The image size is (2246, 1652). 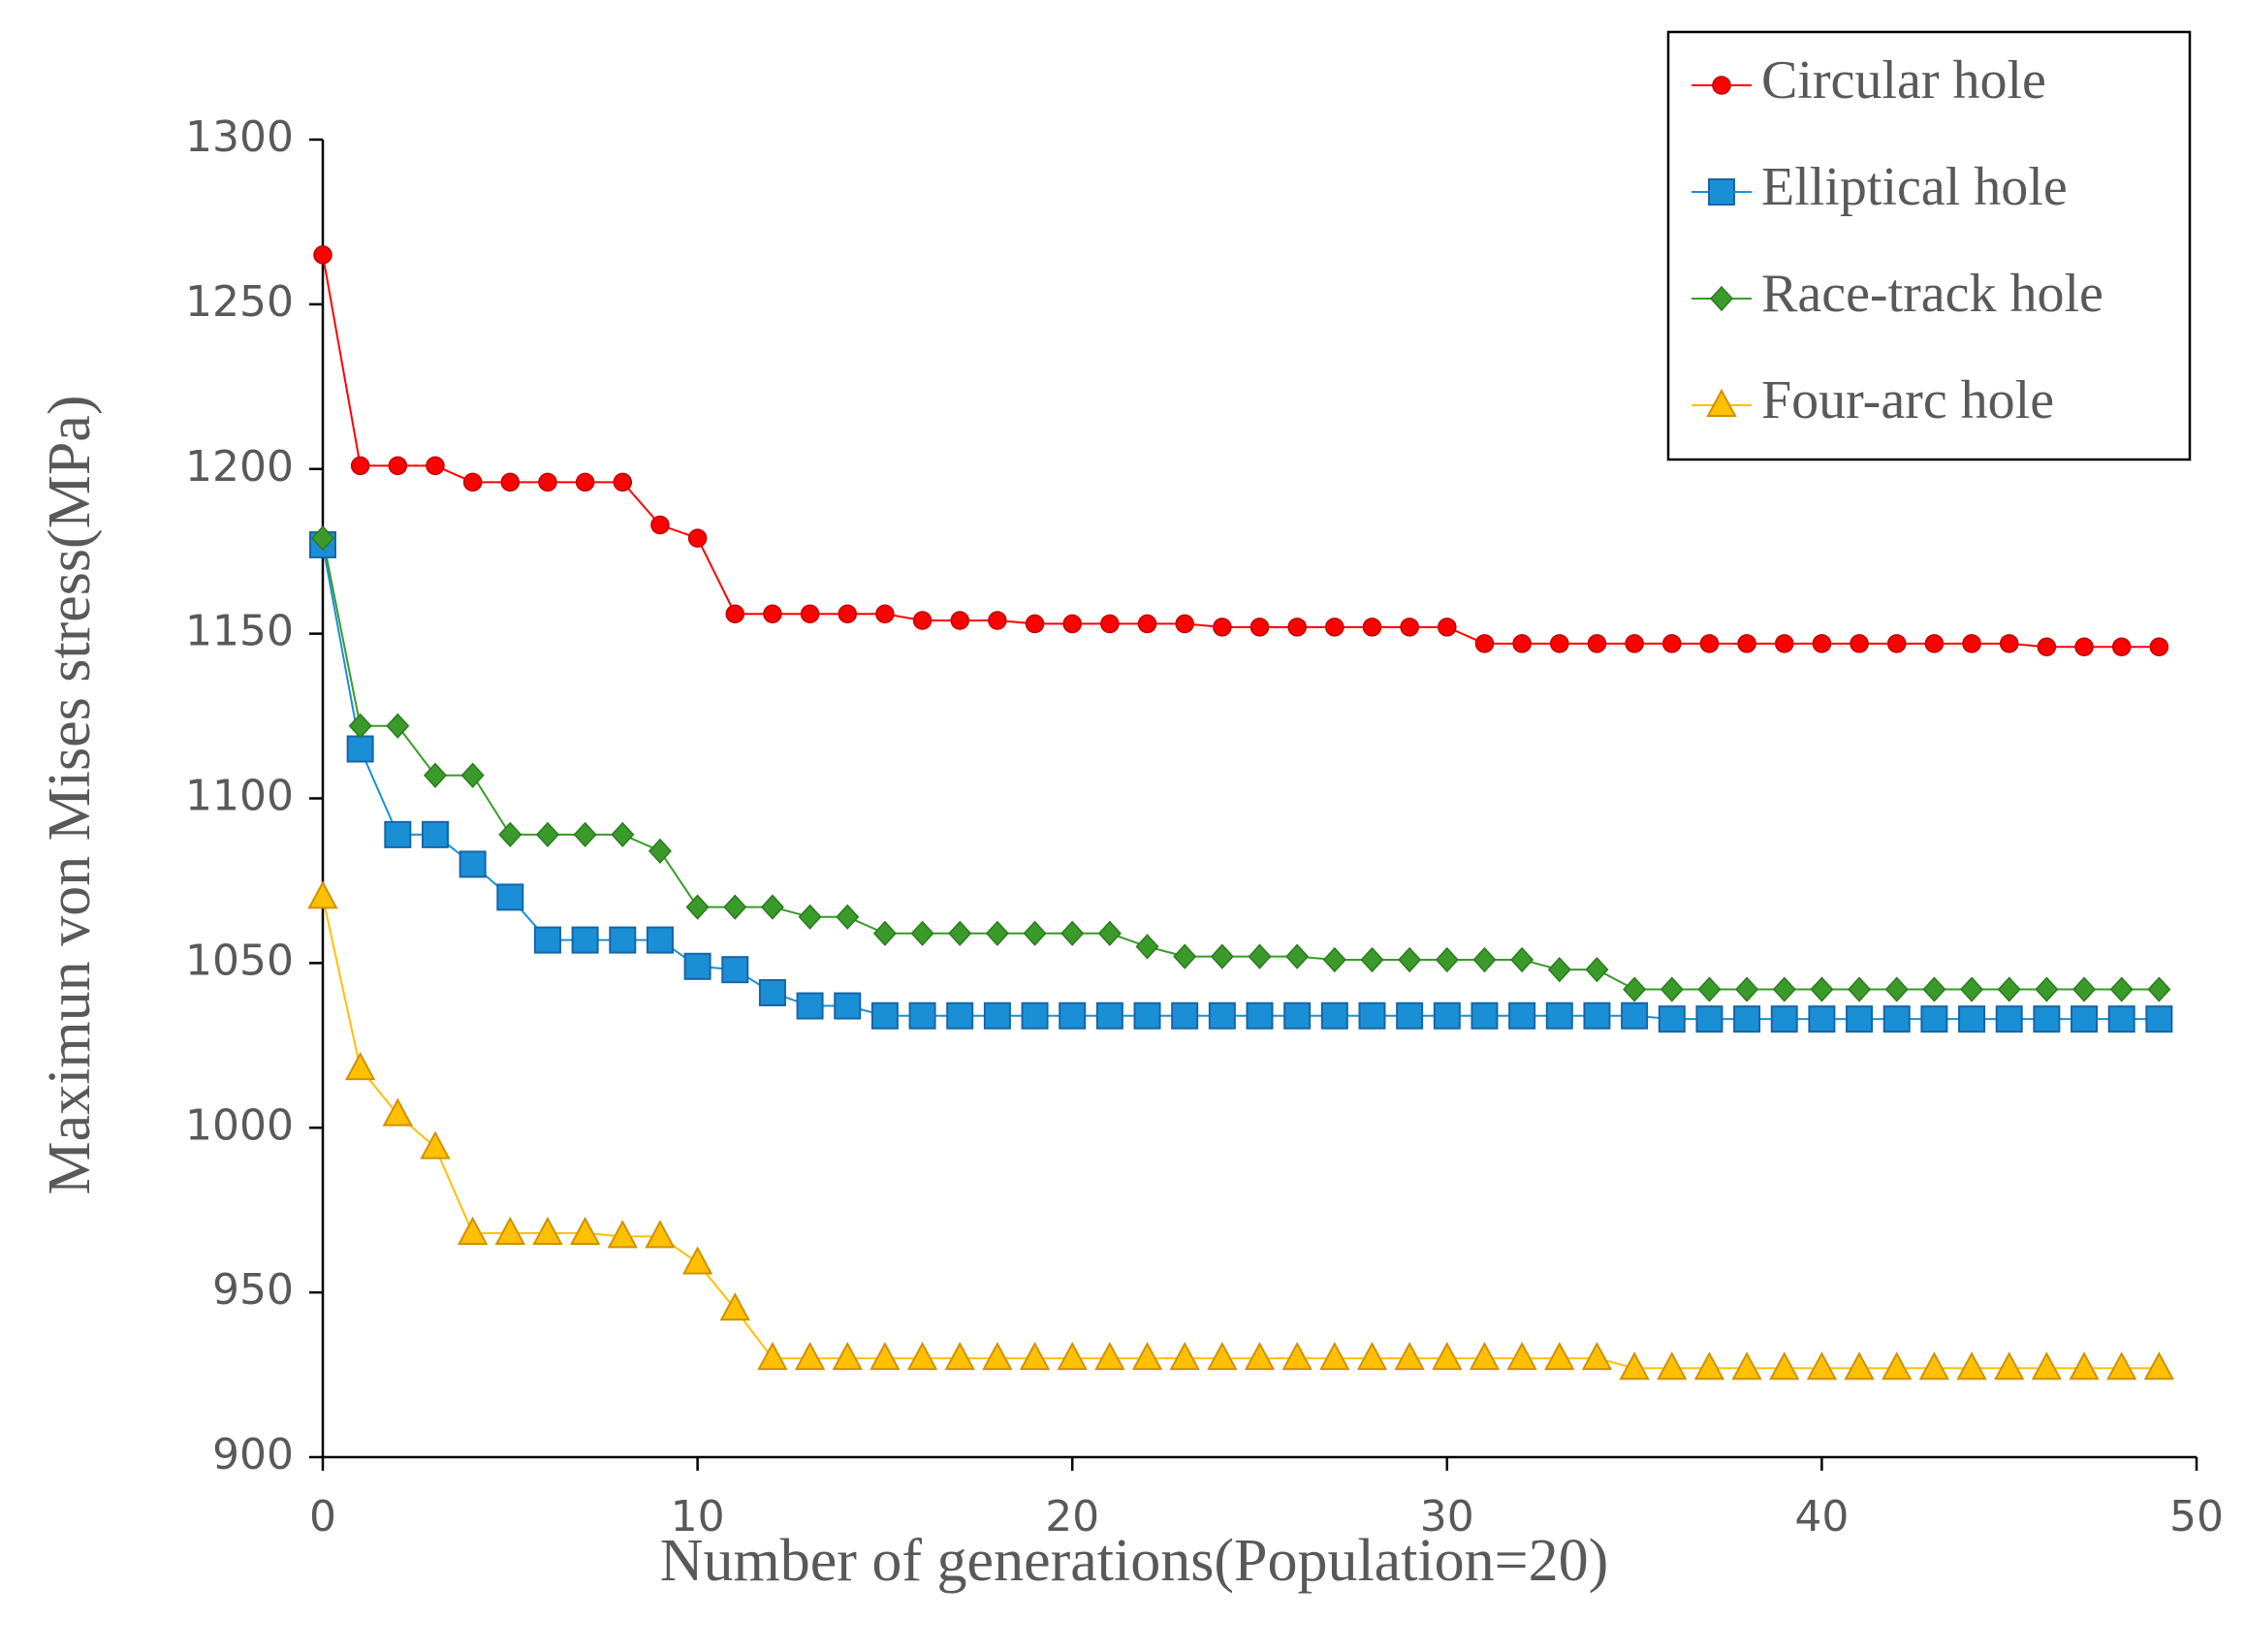 I want to click on y-tick-label: 1100, so click(x=239, y=797).